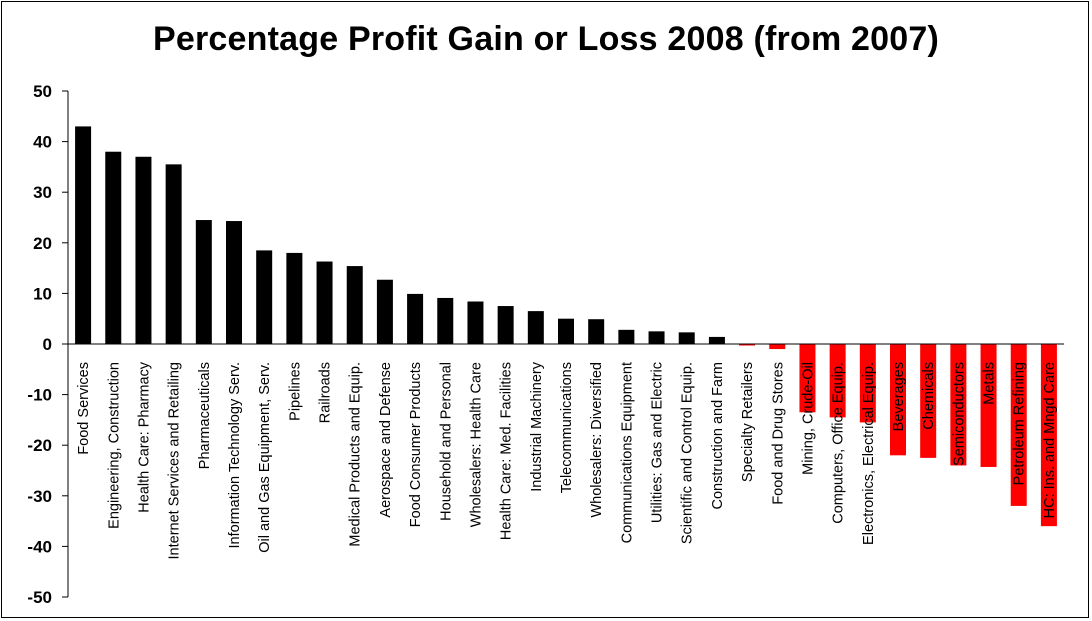 The width and height of the screenshot is (1092, 621). I want to click on category-label: Wholesalers: Health Care, so click(476, 444).